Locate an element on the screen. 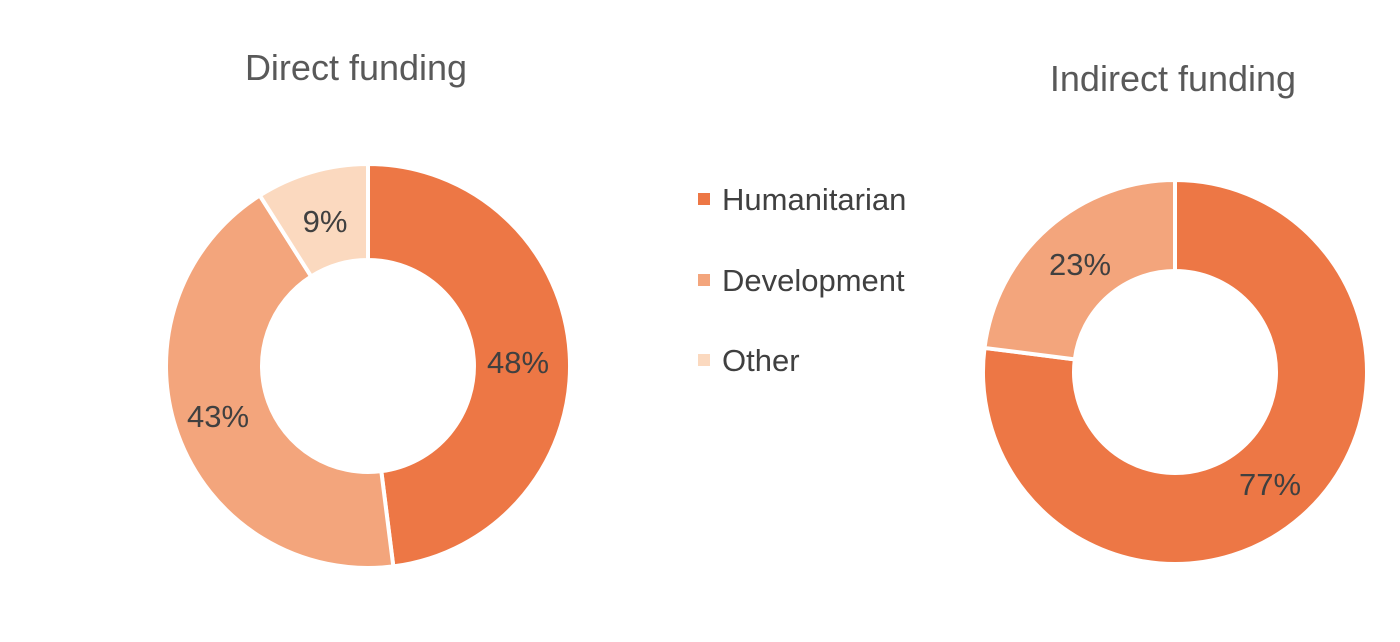  indirect-slice-development is located at coordinates (1079, 269).